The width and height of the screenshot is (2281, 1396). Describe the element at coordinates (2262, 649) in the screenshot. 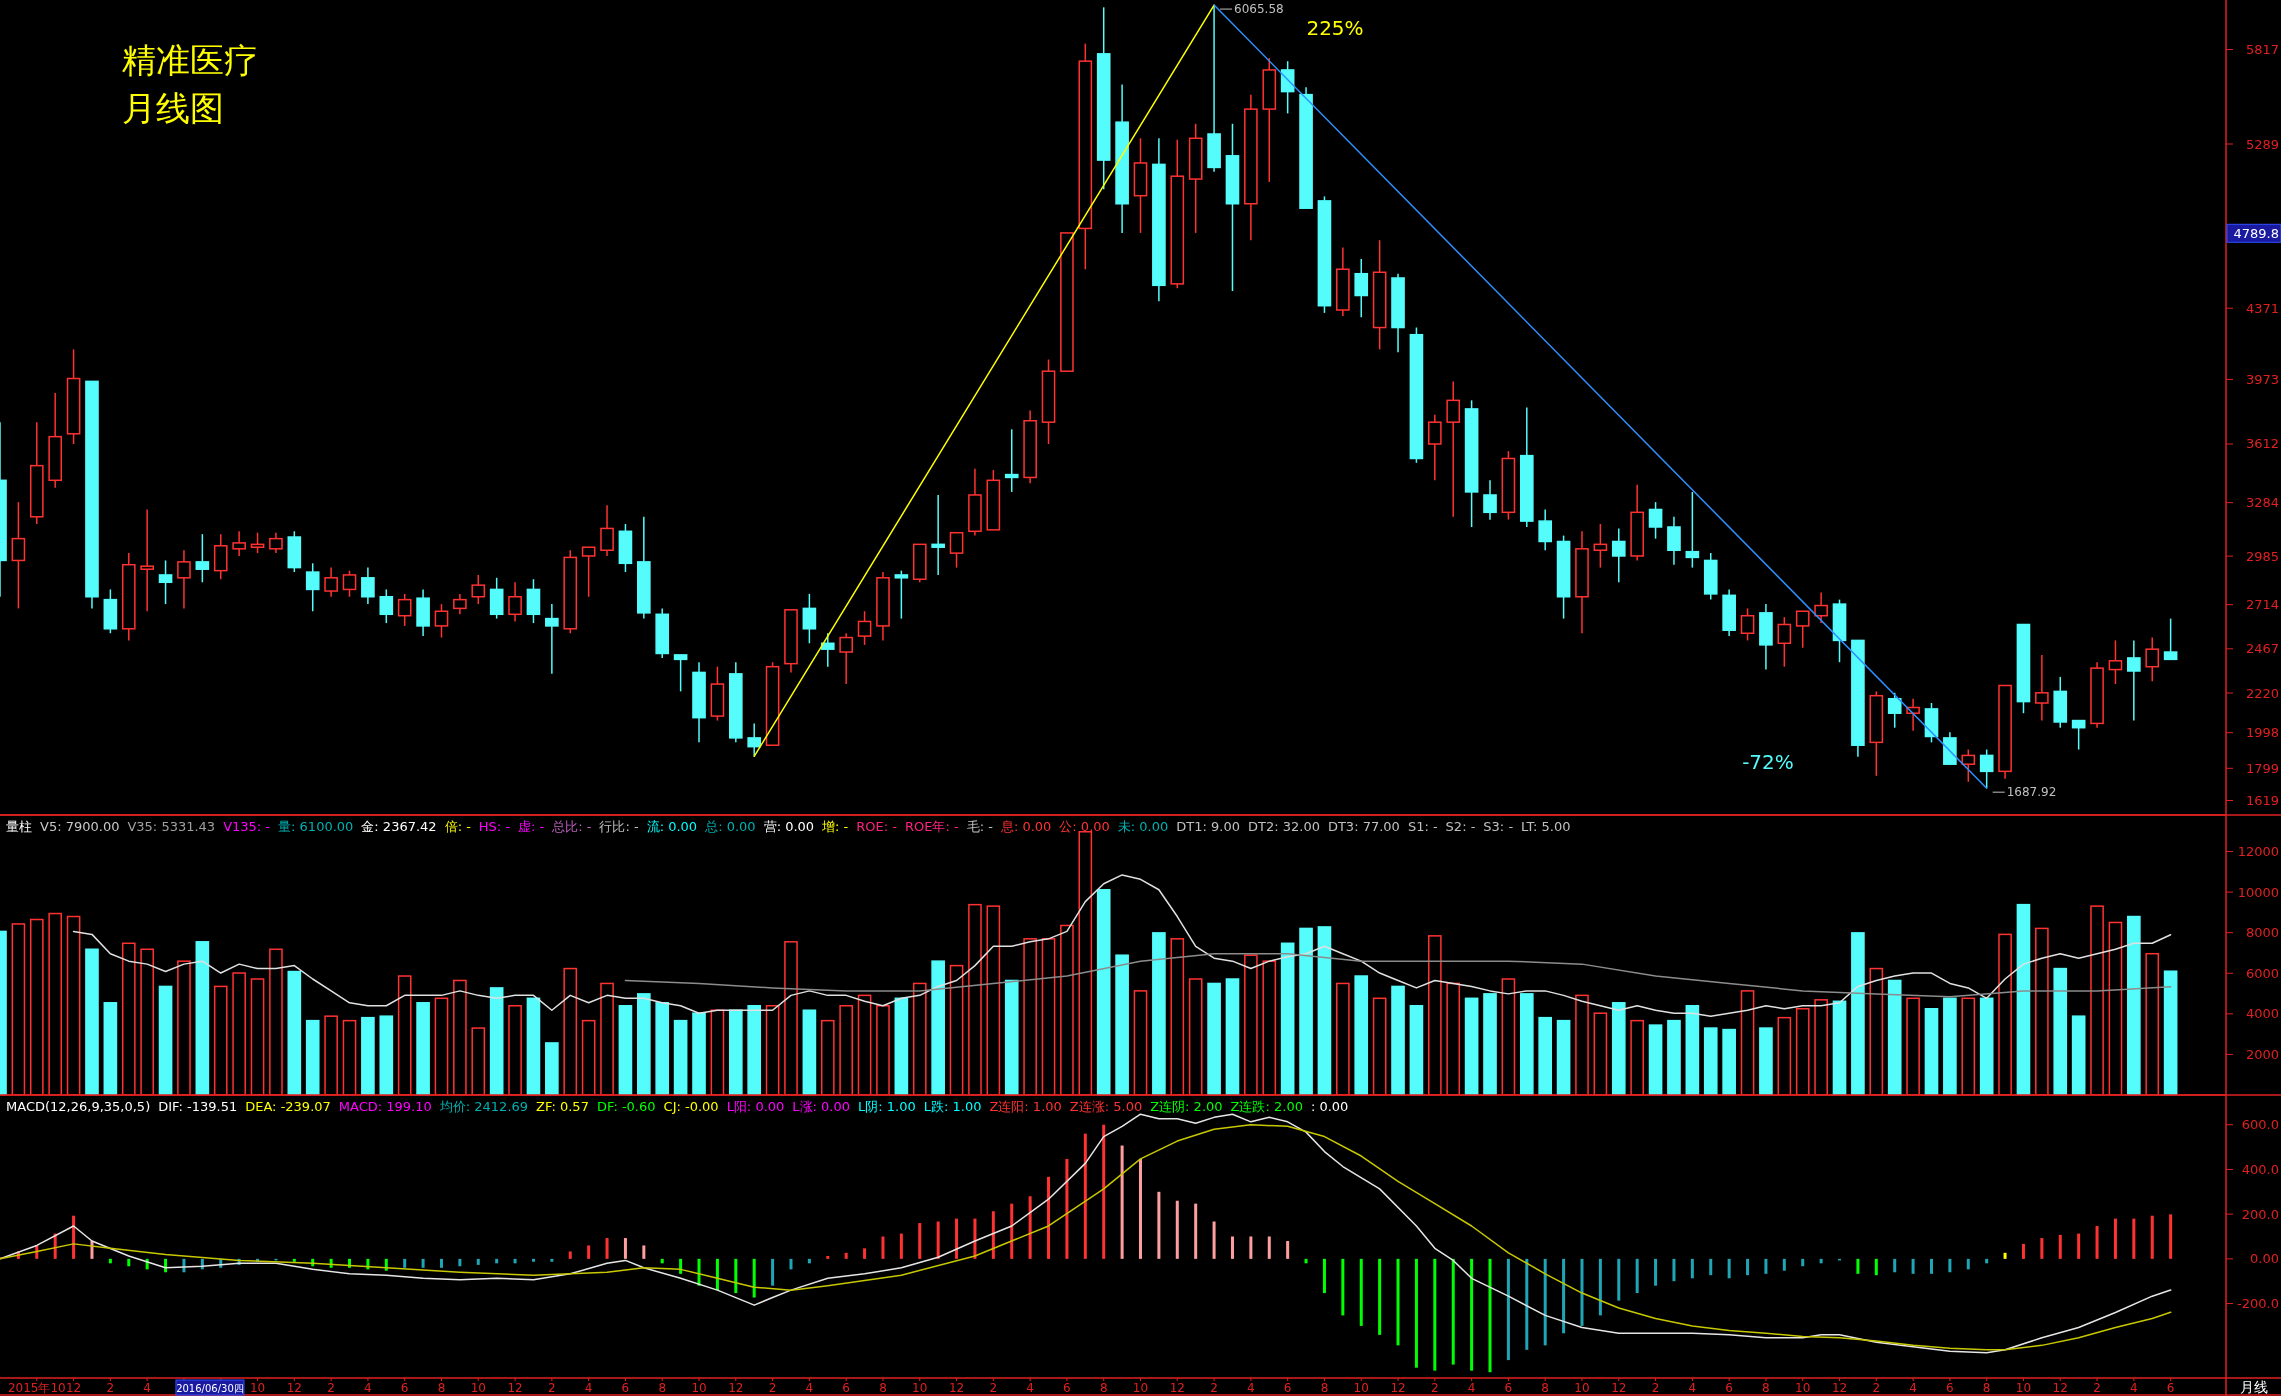

I see `y-tick-label: 2467` at that location.